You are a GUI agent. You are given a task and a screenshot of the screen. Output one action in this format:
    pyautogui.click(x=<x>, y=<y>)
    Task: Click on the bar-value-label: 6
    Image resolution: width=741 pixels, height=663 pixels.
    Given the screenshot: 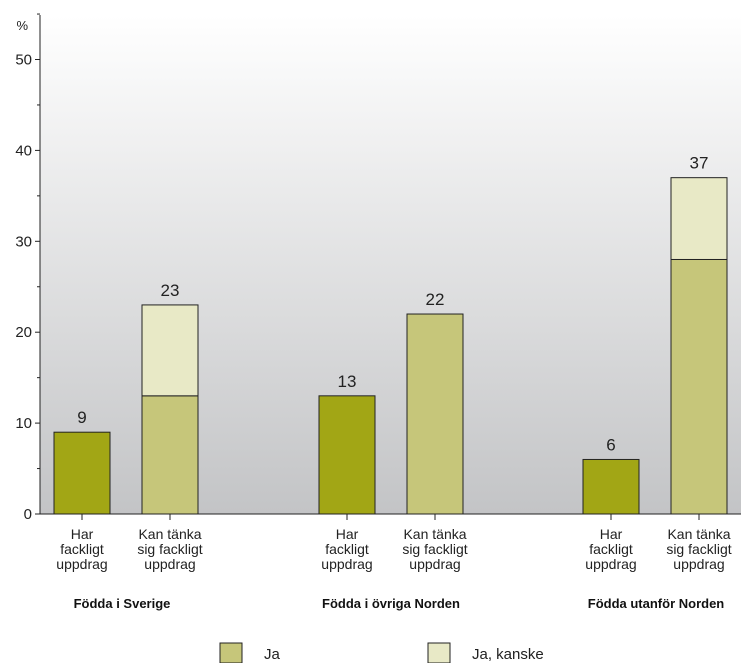 What is the action you would take?
    pyautogui.click(x=610, y=444)
    